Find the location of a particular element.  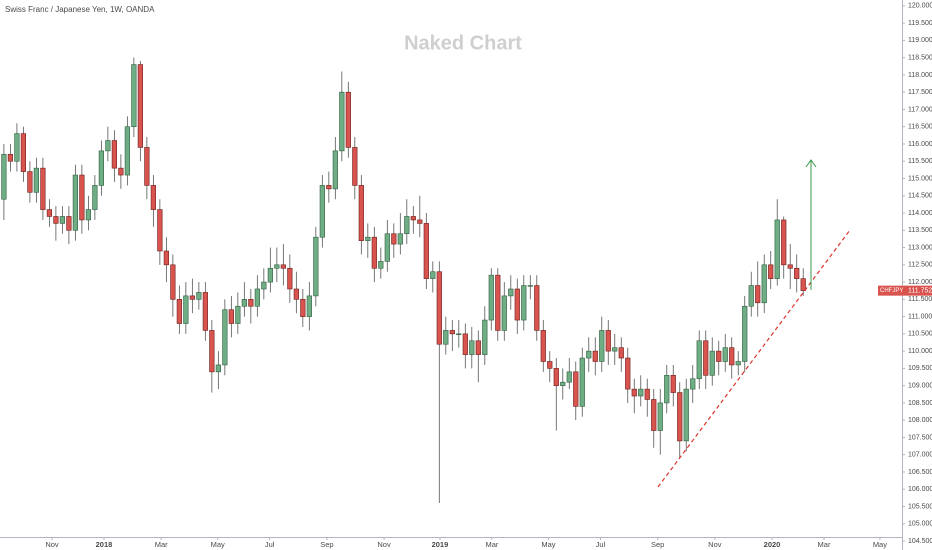

y-tick-label: 113.000 is located at coordinates (920, 247).